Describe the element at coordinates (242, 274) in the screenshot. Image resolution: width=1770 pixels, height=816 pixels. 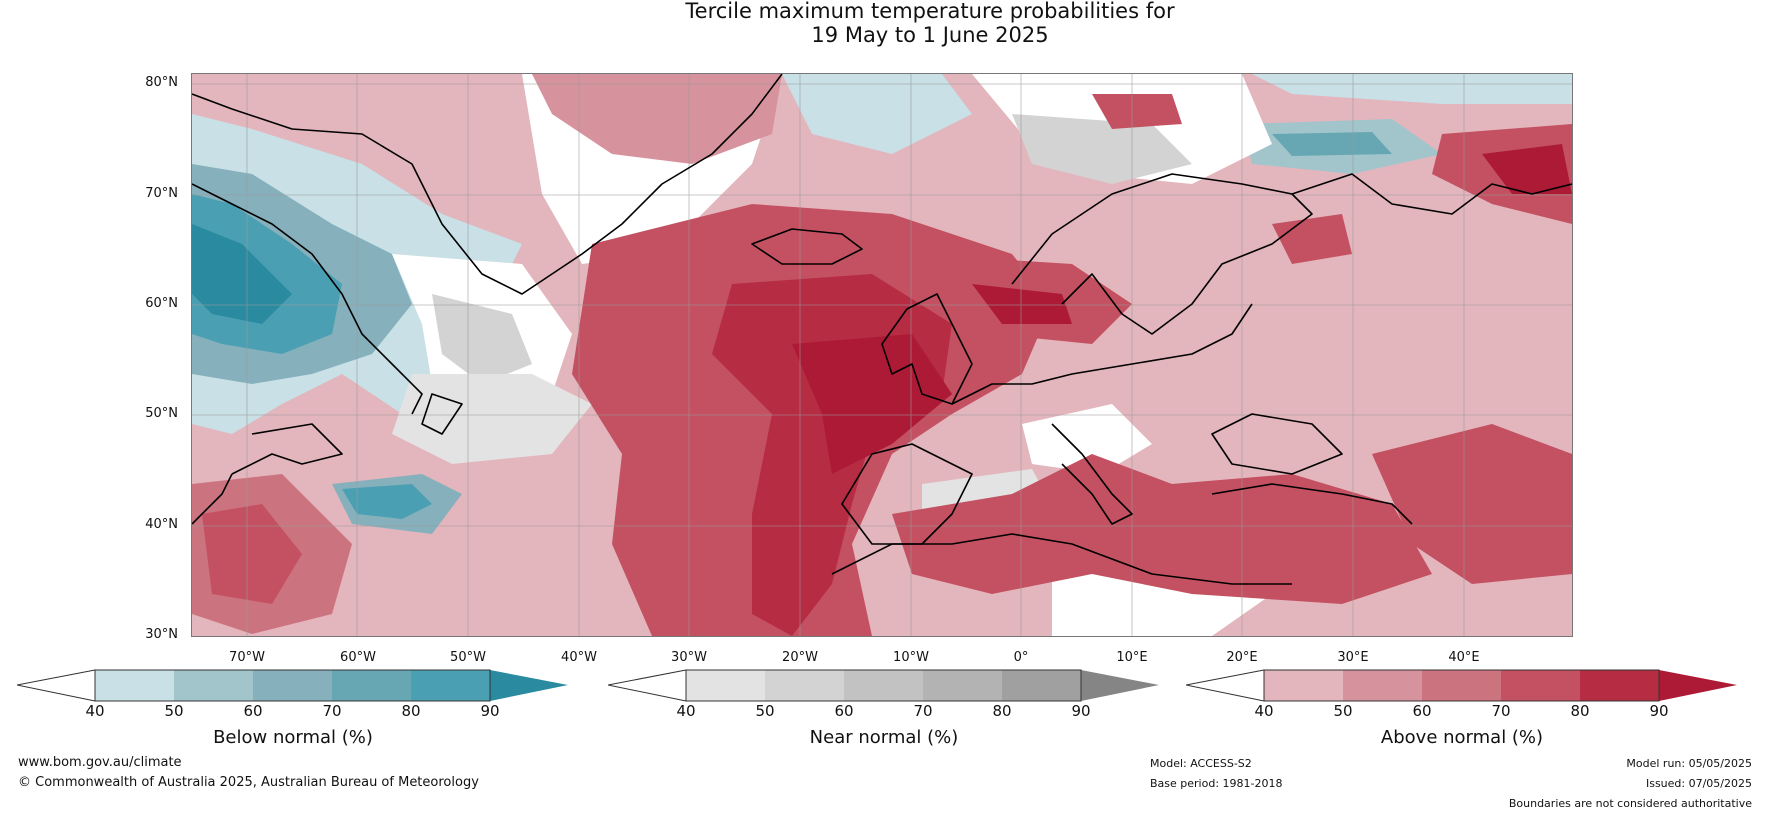
I see `region-below-canada-deep` at that location.